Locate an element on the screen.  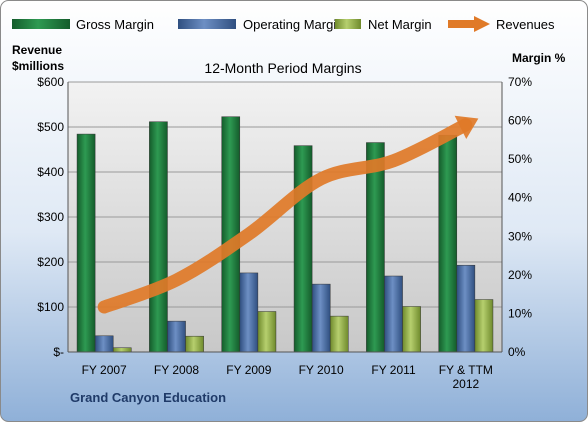
left-tick-label: $600 is located at coordinates (50, 82).